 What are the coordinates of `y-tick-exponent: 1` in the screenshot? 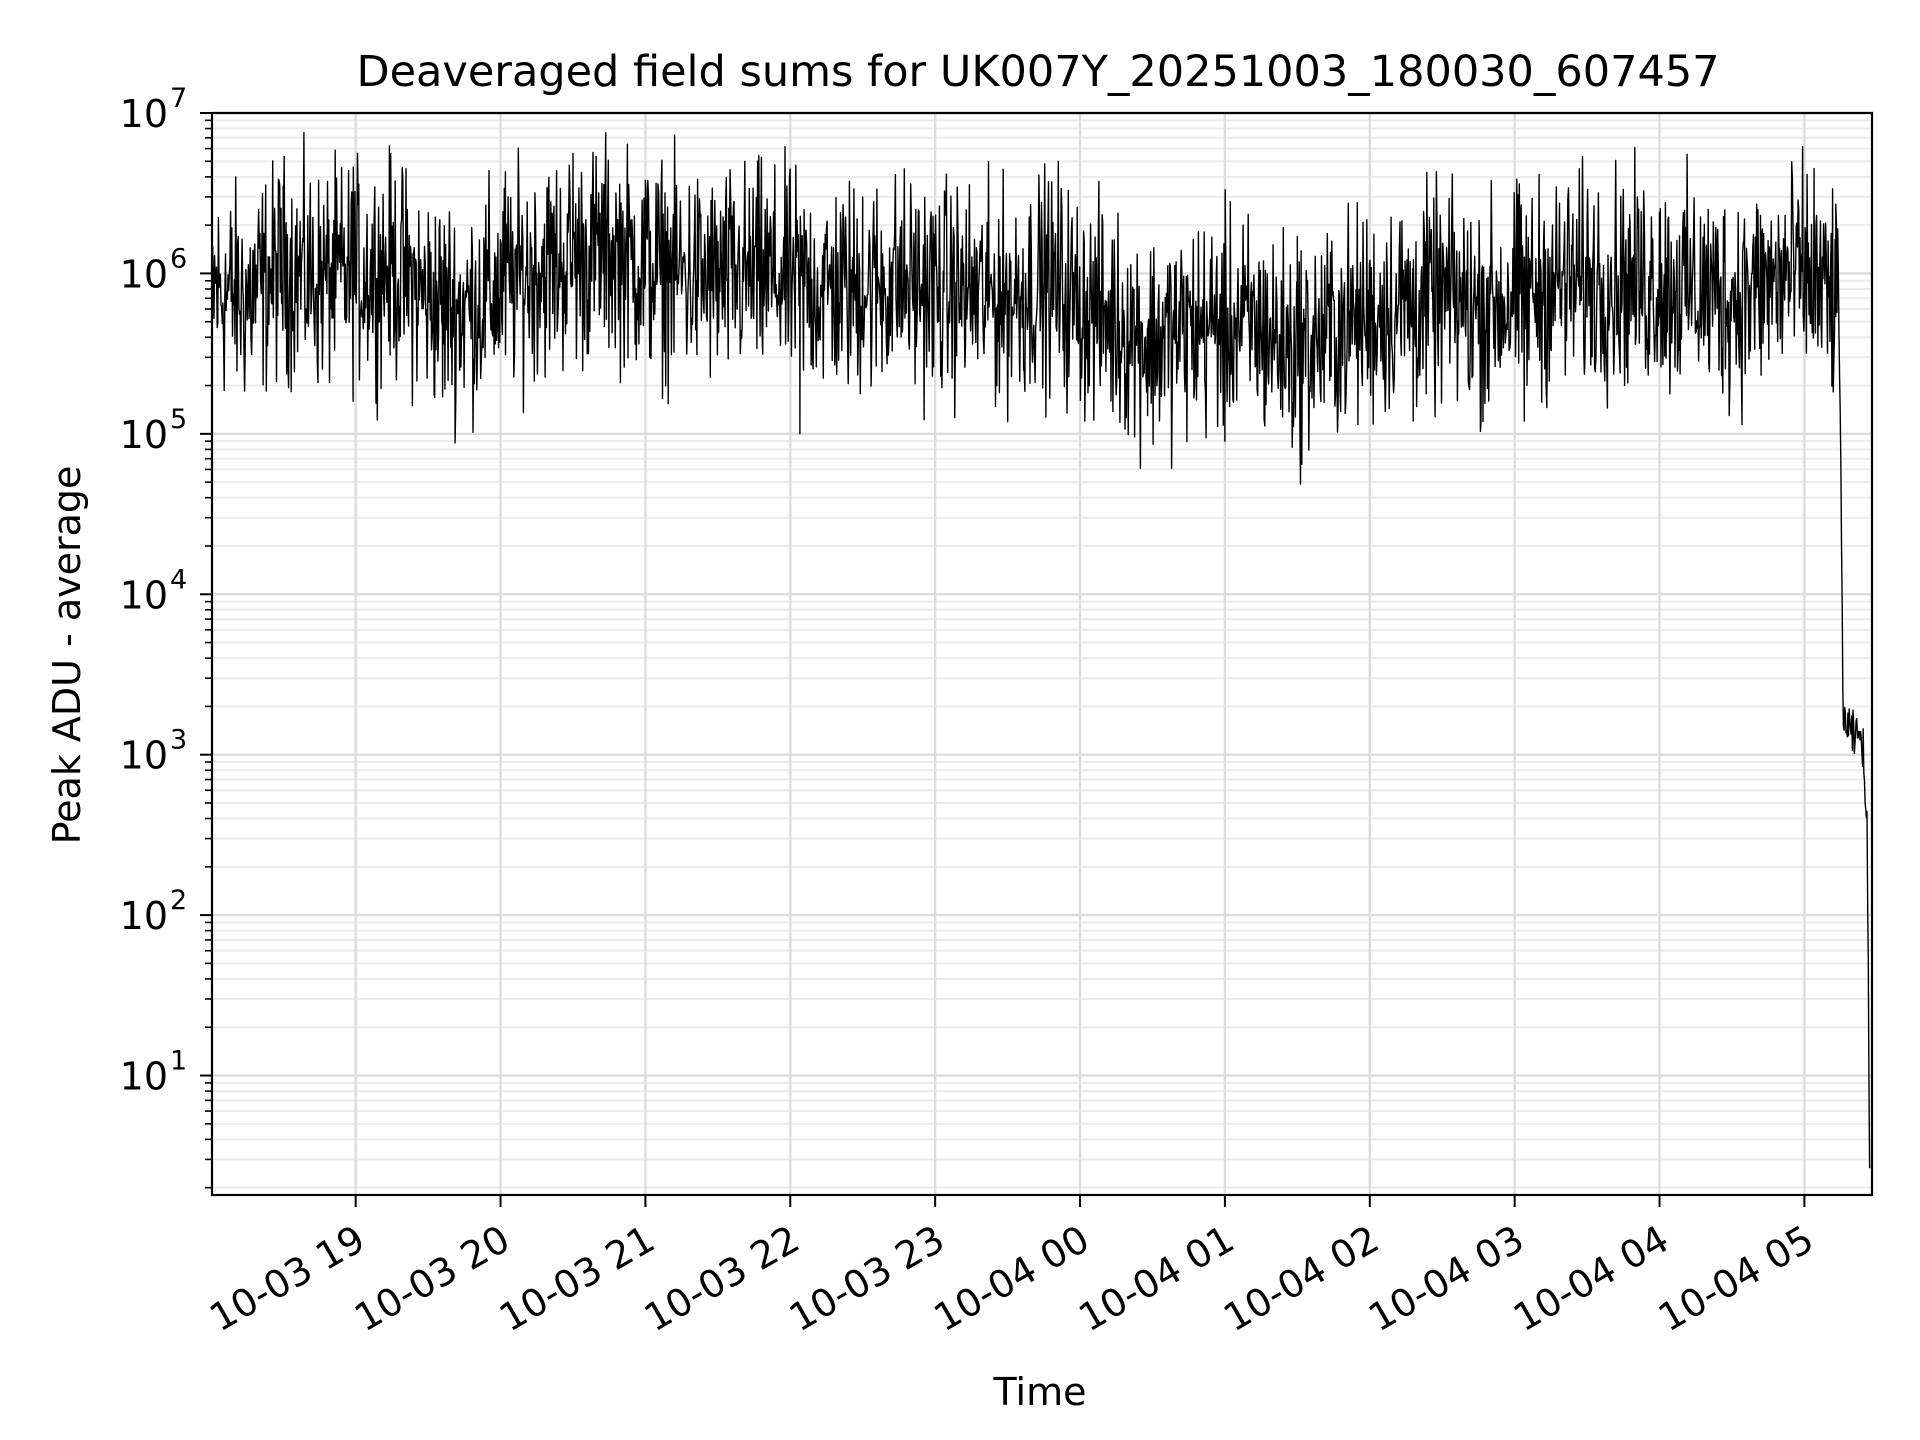 It's located at (178, 1061).